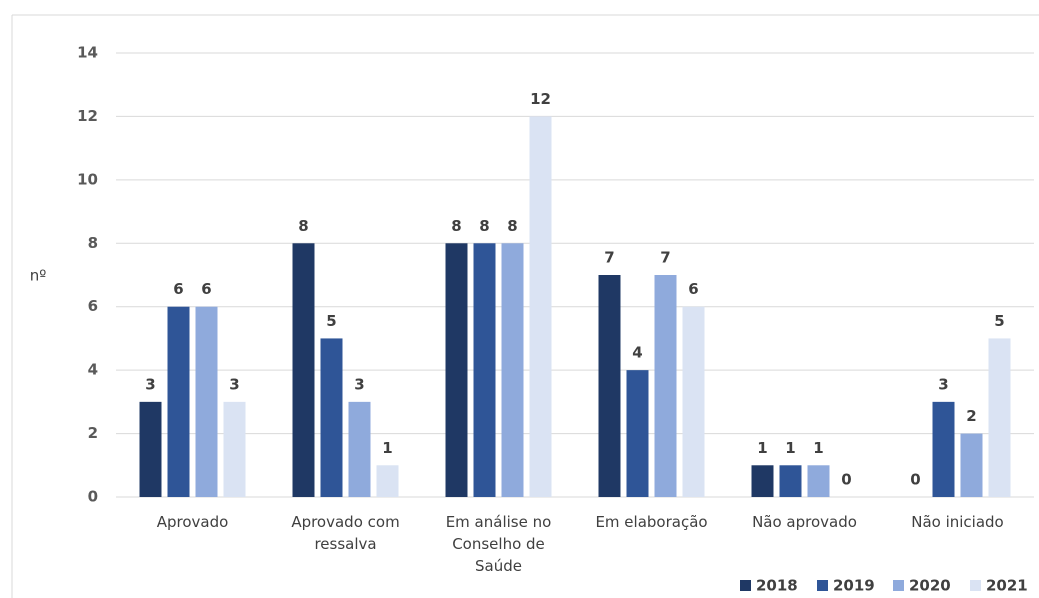 The width and height of the screenshot is (1039, 598). Describe the element at coordinates (540, 99) in the screenshot. I see `value-label: 12` at that location.